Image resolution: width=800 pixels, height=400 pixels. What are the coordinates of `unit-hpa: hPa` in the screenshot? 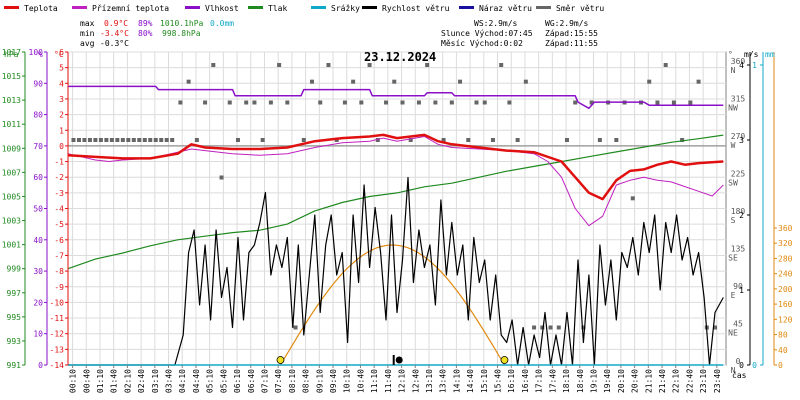 It's located at (11, 54).